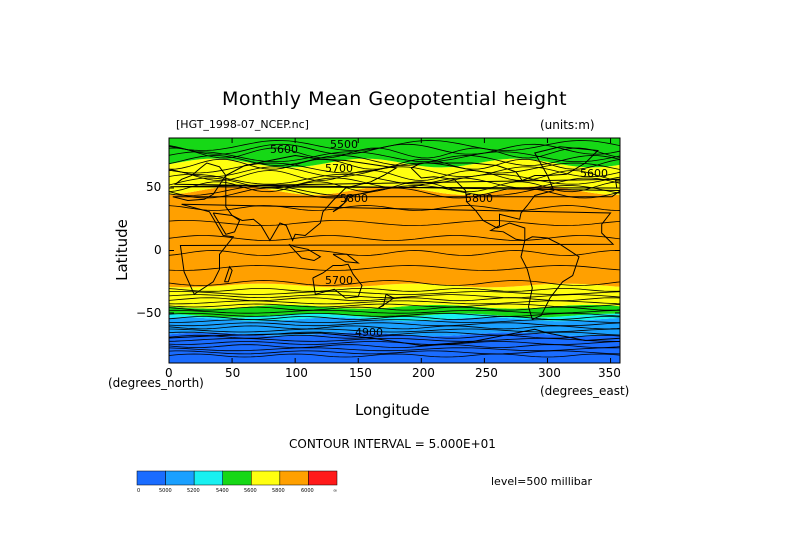 The height and width of the screenshot is (558, 789). I want to click on x-tick-label: 0, so click(169, 373).